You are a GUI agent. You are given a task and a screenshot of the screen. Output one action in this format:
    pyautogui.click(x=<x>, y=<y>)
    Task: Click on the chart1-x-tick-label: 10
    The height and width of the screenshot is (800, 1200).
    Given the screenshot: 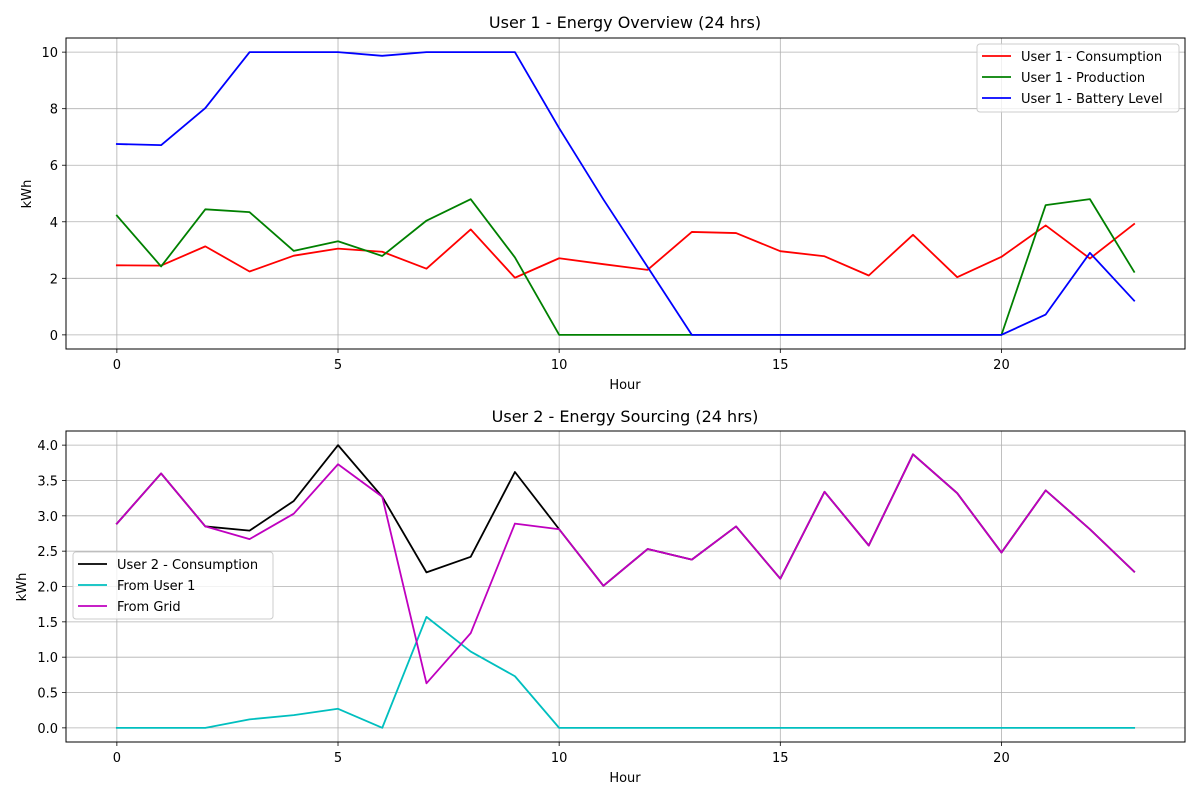 What is the action you would take?
    pyautogui.click(x=559, y=365)
    